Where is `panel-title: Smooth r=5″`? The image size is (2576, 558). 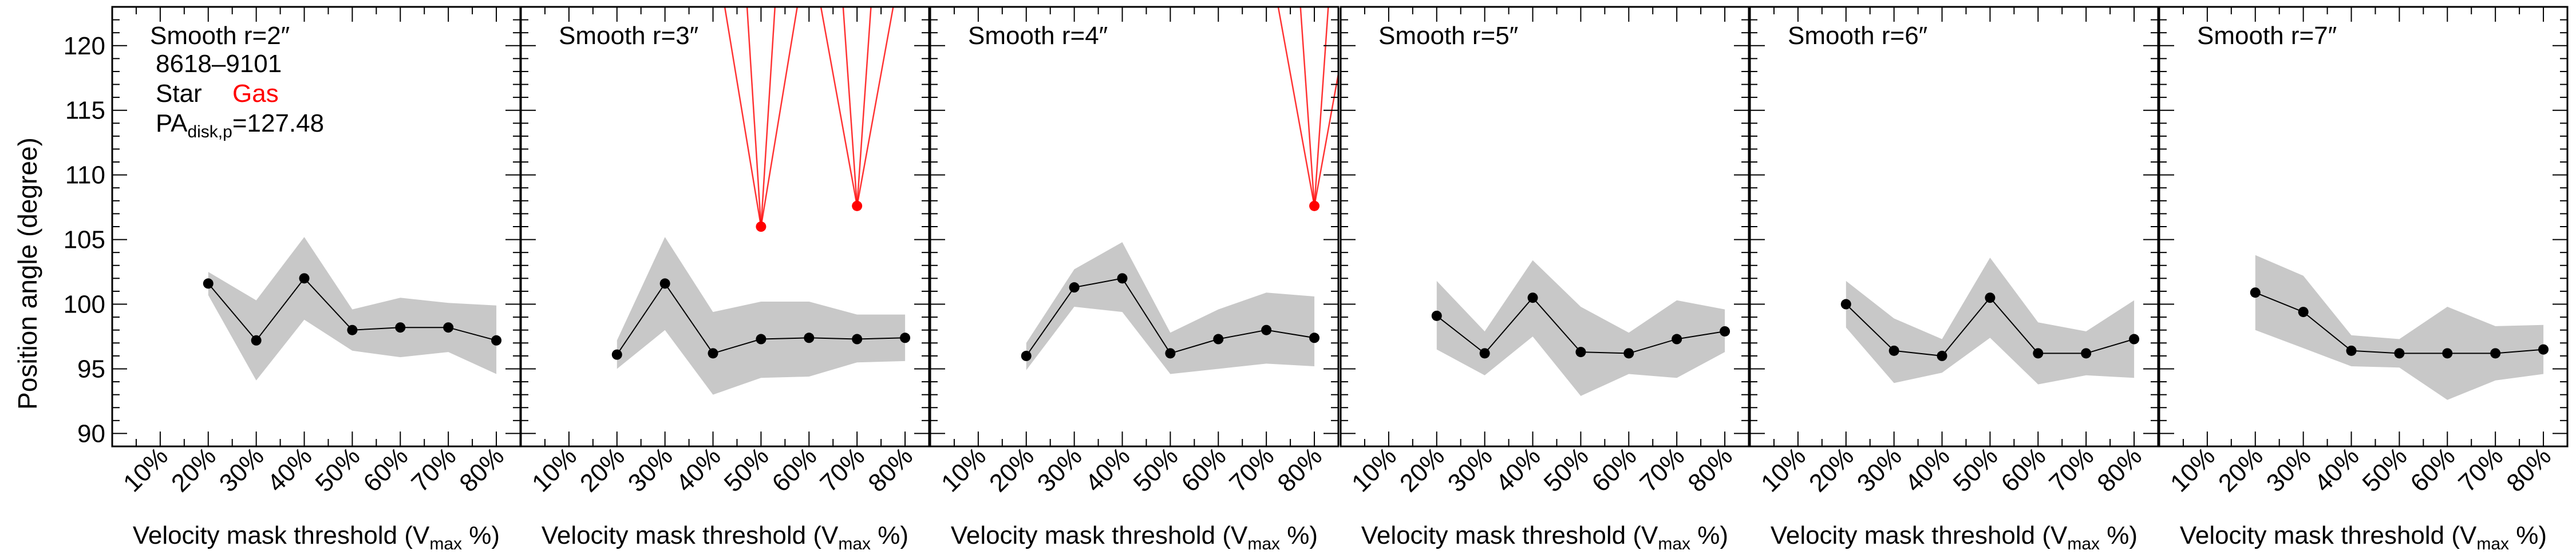
panel-title: Smooth r=5″ is located at coordinates (1448, 36).